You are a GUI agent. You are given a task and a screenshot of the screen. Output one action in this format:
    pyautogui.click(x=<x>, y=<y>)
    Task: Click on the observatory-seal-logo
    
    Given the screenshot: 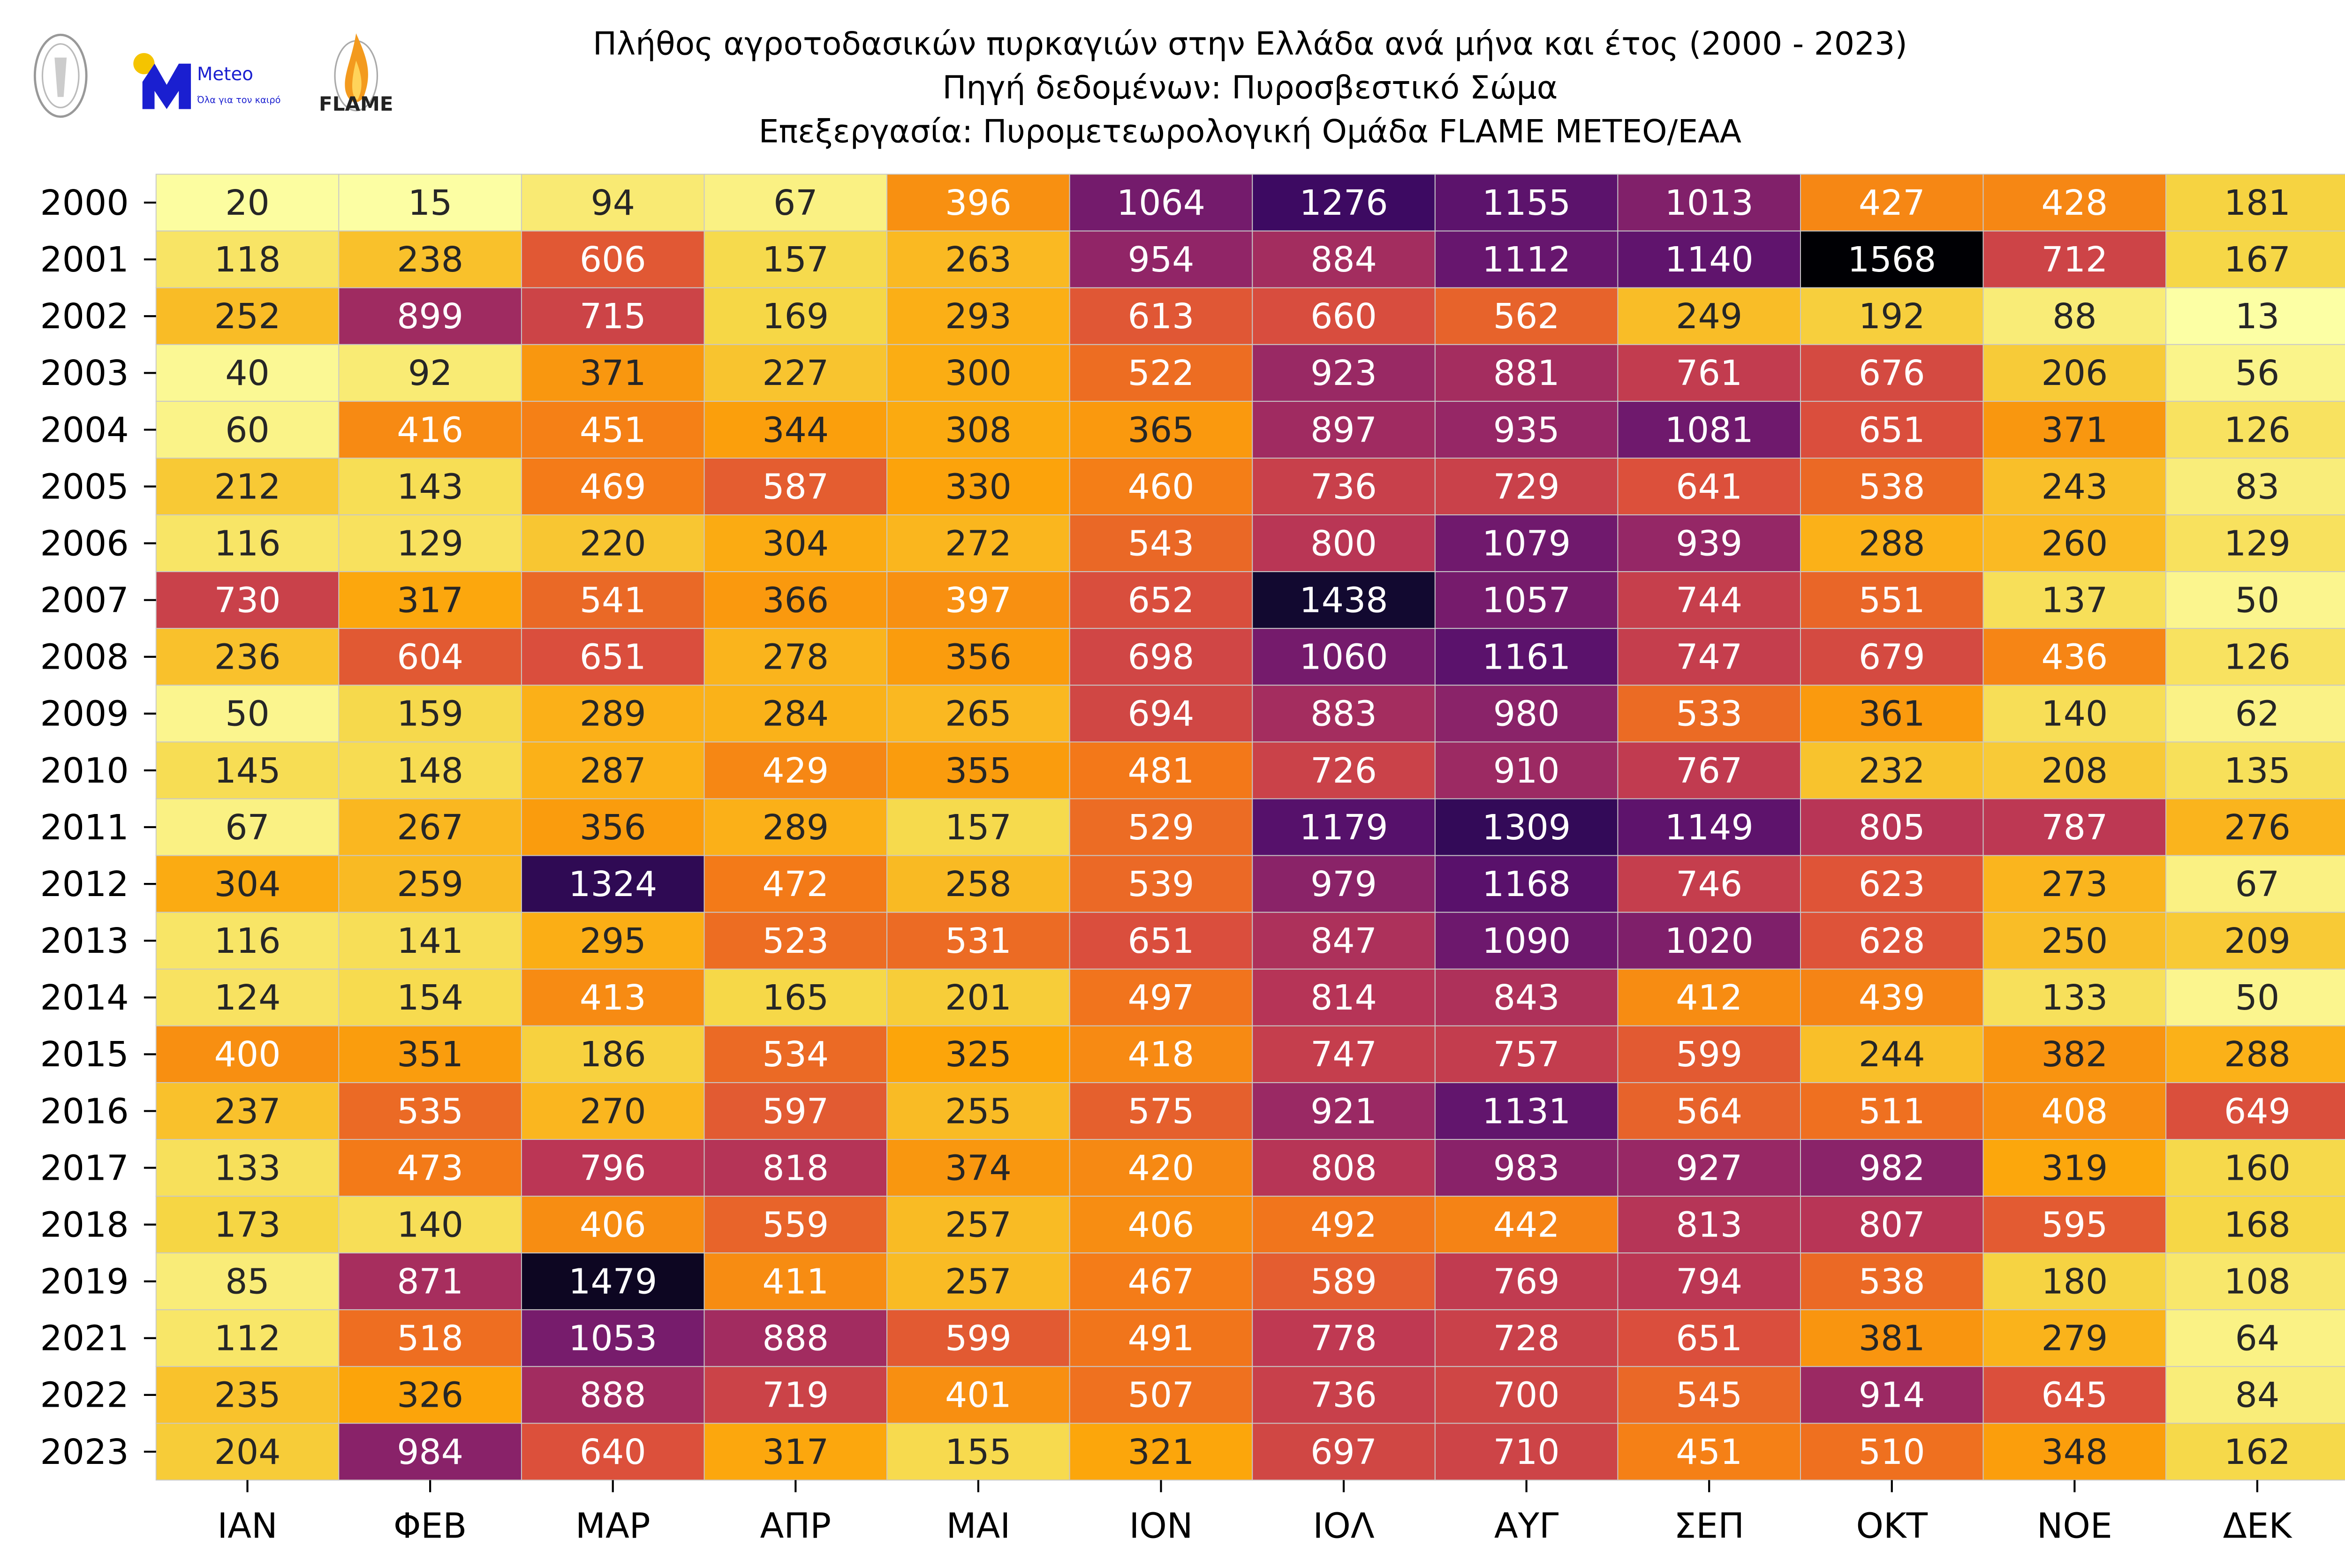 What is the action you would take?
    pyautogui.click(x=60, y=75)
    